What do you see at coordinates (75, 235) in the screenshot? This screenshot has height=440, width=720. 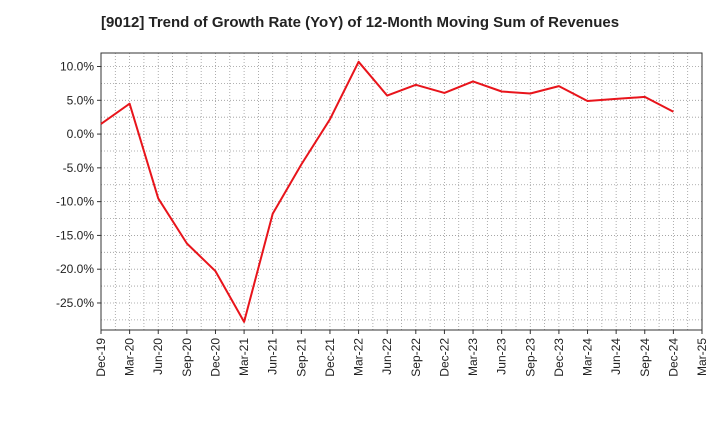 I see `y-tick-label: -15.0%` at bounding box center [75, 235].